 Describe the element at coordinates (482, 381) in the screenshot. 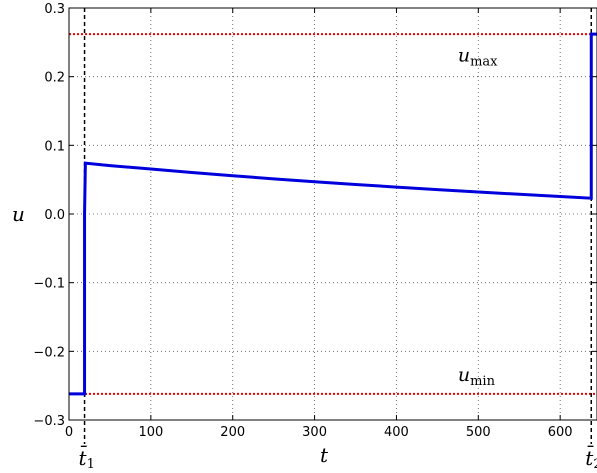

I see `annotation-umin-sub: min` at that location.